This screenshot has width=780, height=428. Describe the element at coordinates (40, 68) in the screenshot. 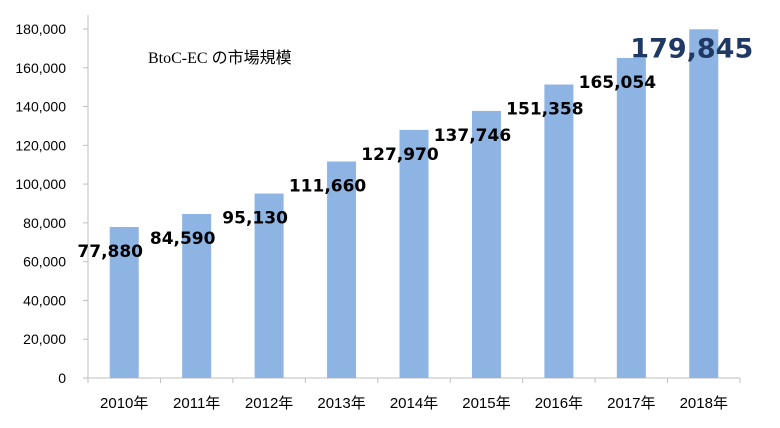

I see `y-tick-label: 160,000` at that location.